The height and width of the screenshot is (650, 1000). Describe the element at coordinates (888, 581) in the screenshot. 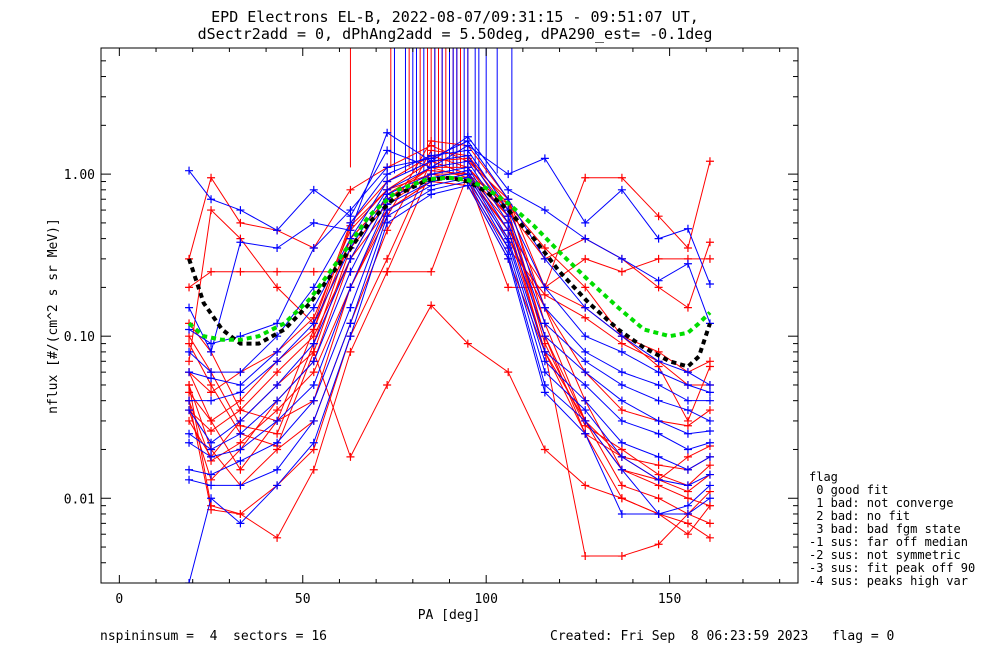

I see `legend-entry: -4 sus: peaks high var` at that location.